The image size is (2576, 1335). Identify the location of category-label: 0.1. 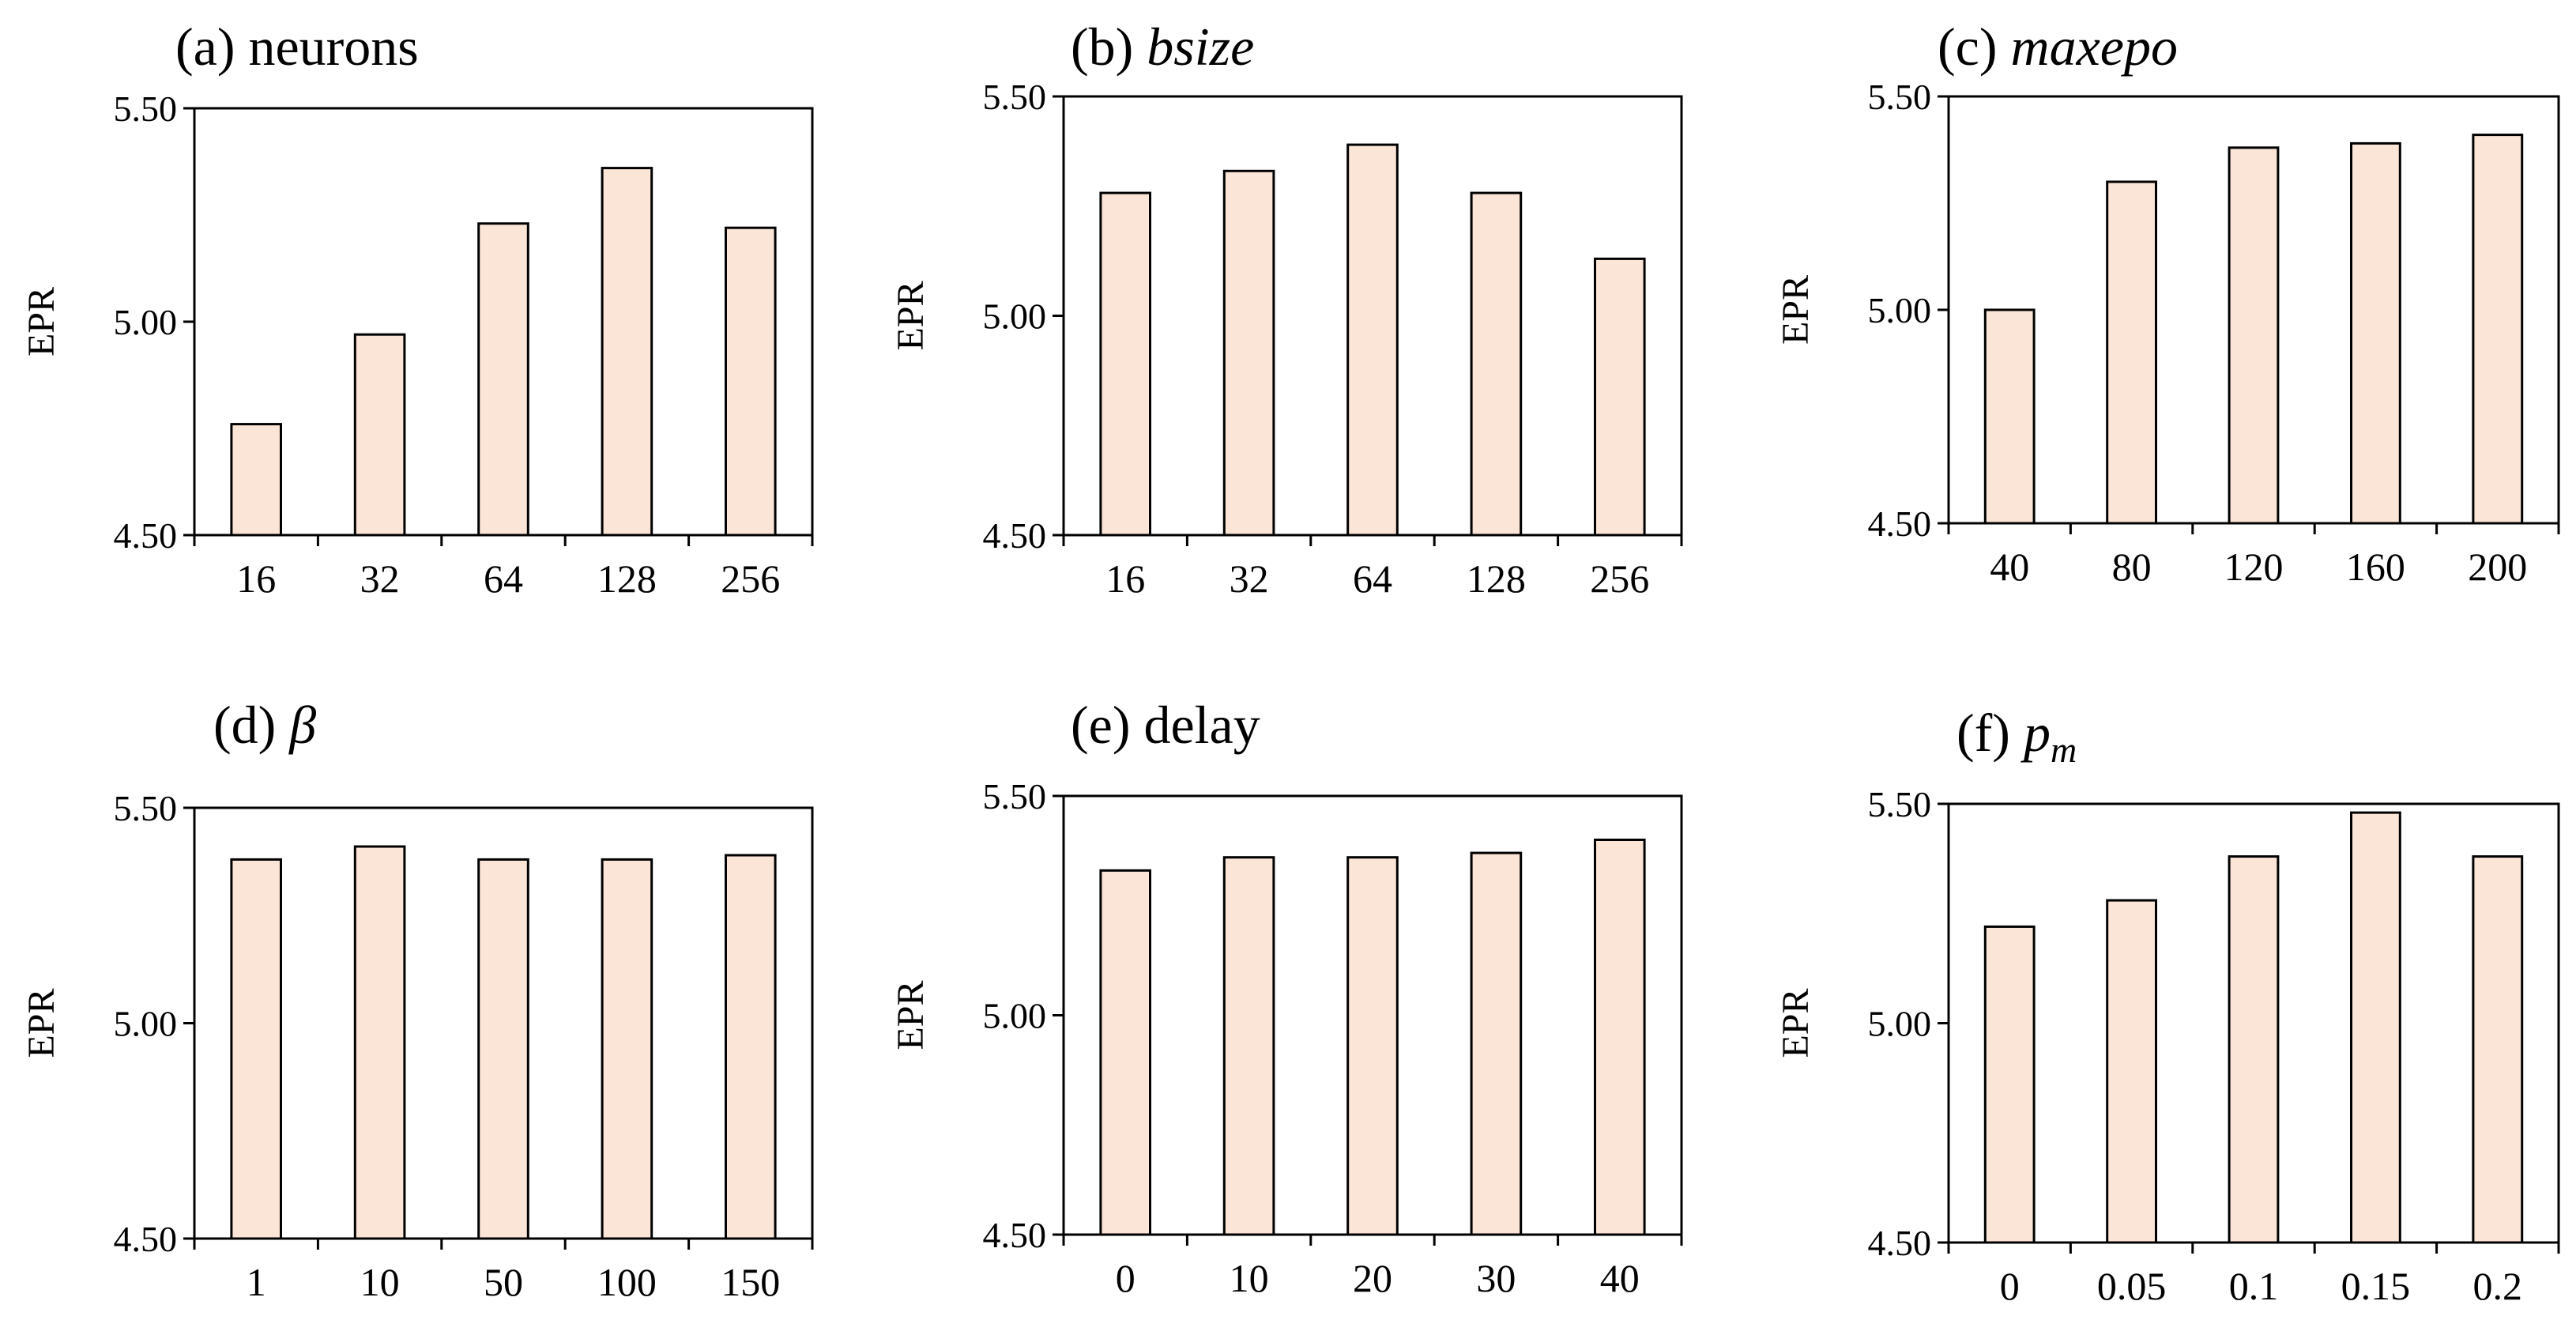
(2254, 1286).